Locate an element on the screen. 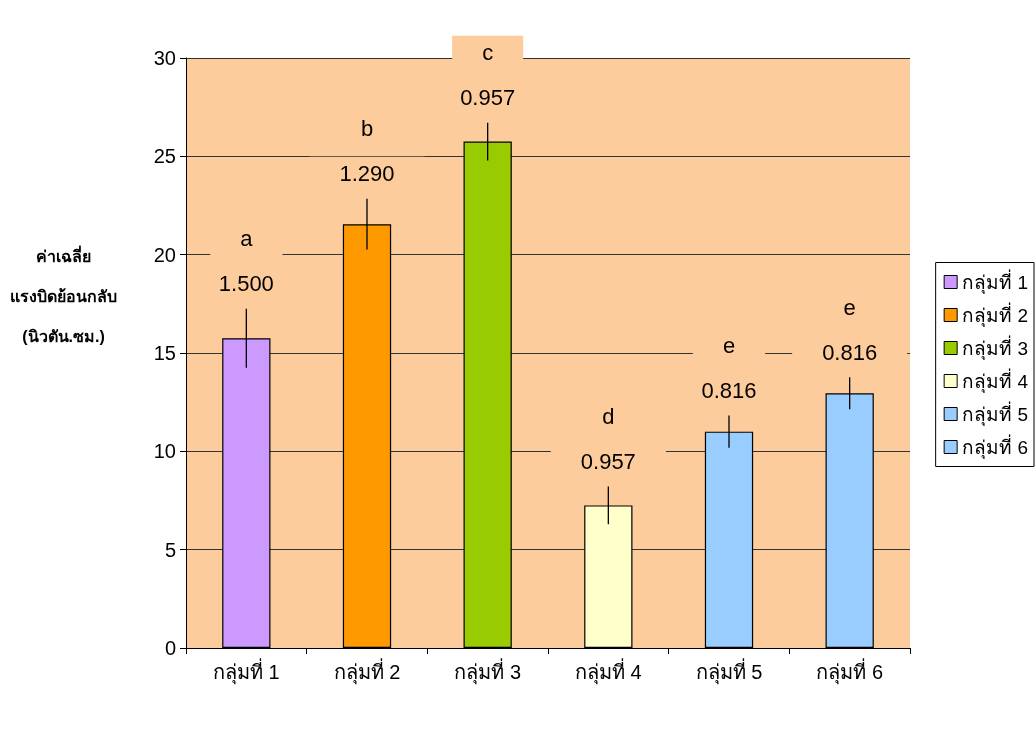 The image size is (1036, 729). x-tick-label: กลุ่มที่ 2 is located at coordinates (367, 671).